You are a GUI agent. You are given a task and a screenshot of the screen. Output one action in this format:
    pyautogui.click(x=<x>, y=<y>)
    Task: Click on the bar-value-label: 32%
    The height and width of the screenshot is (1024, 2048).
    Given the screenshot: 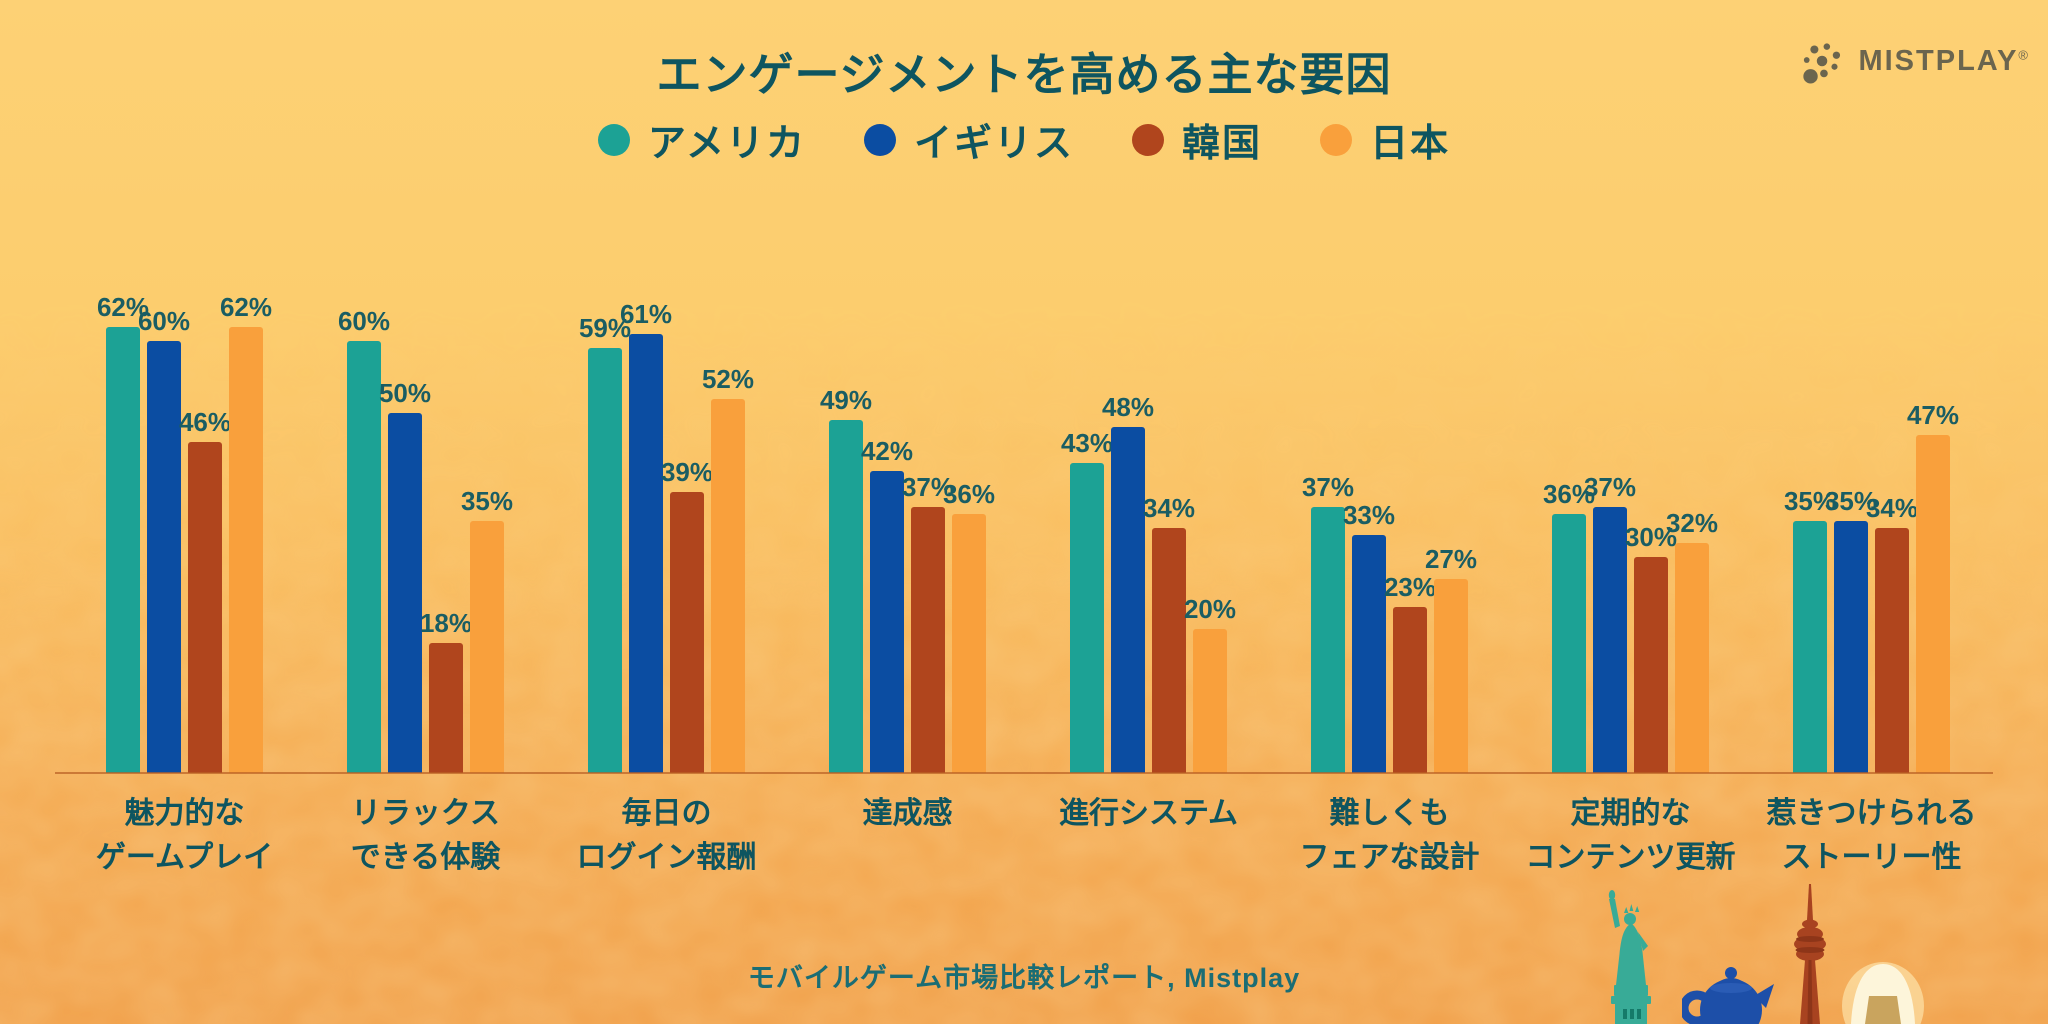 What is the action you would take?
    pyautogui.click(x=1692, y=522)
    